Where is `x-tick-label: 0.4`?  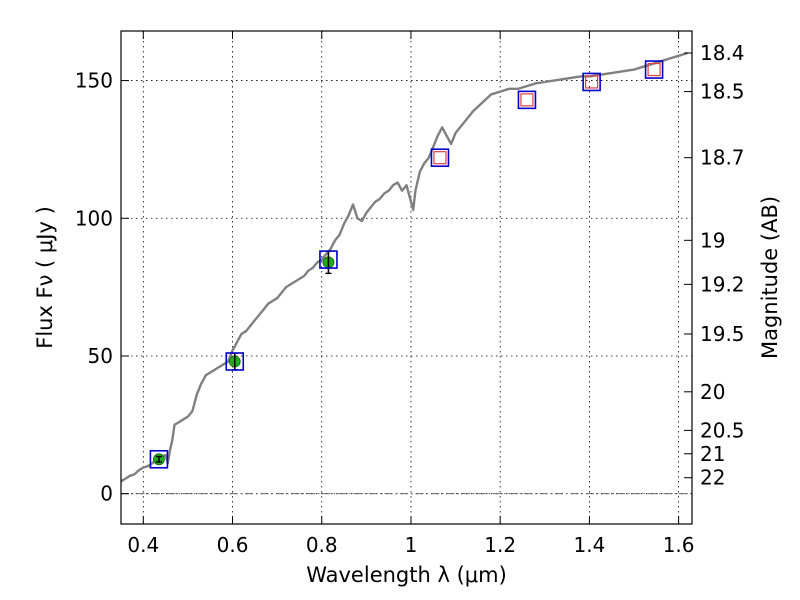
x-tick-label: 0.4 is located at coordinates (143, 545).